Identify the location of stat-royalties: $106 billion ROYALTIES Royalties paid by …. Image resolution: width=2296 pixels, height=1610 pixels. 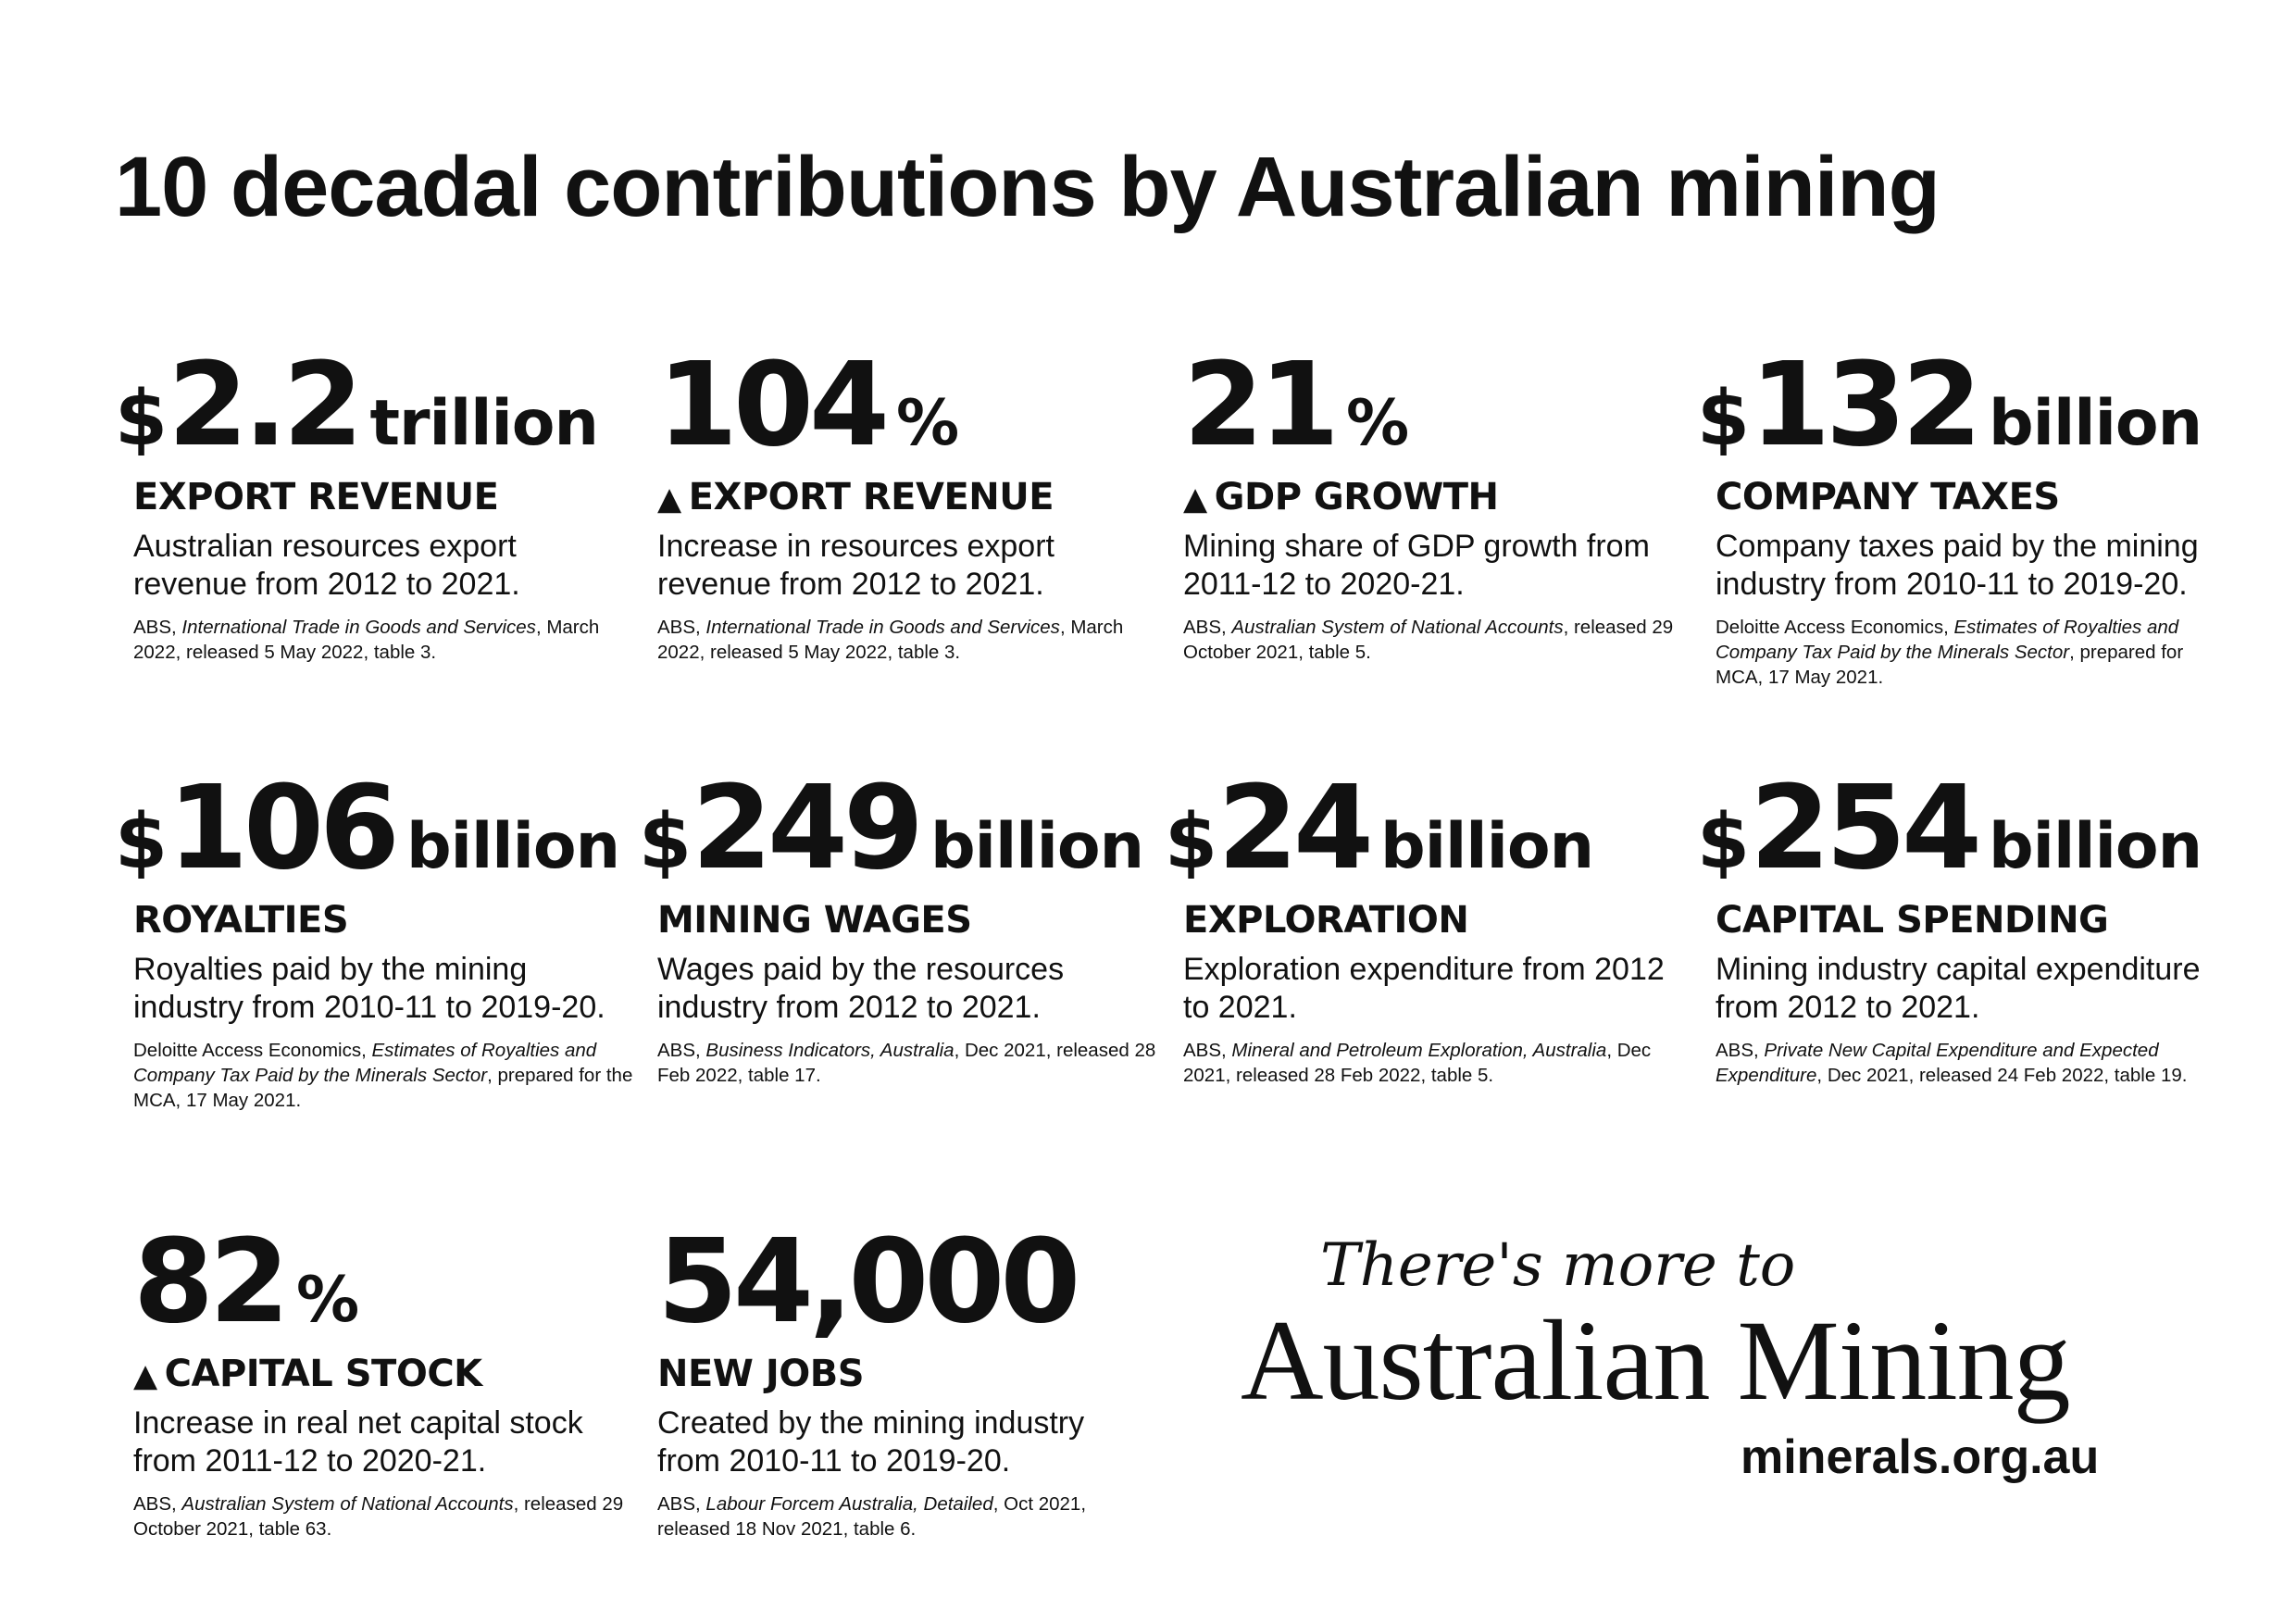
(374, 941).